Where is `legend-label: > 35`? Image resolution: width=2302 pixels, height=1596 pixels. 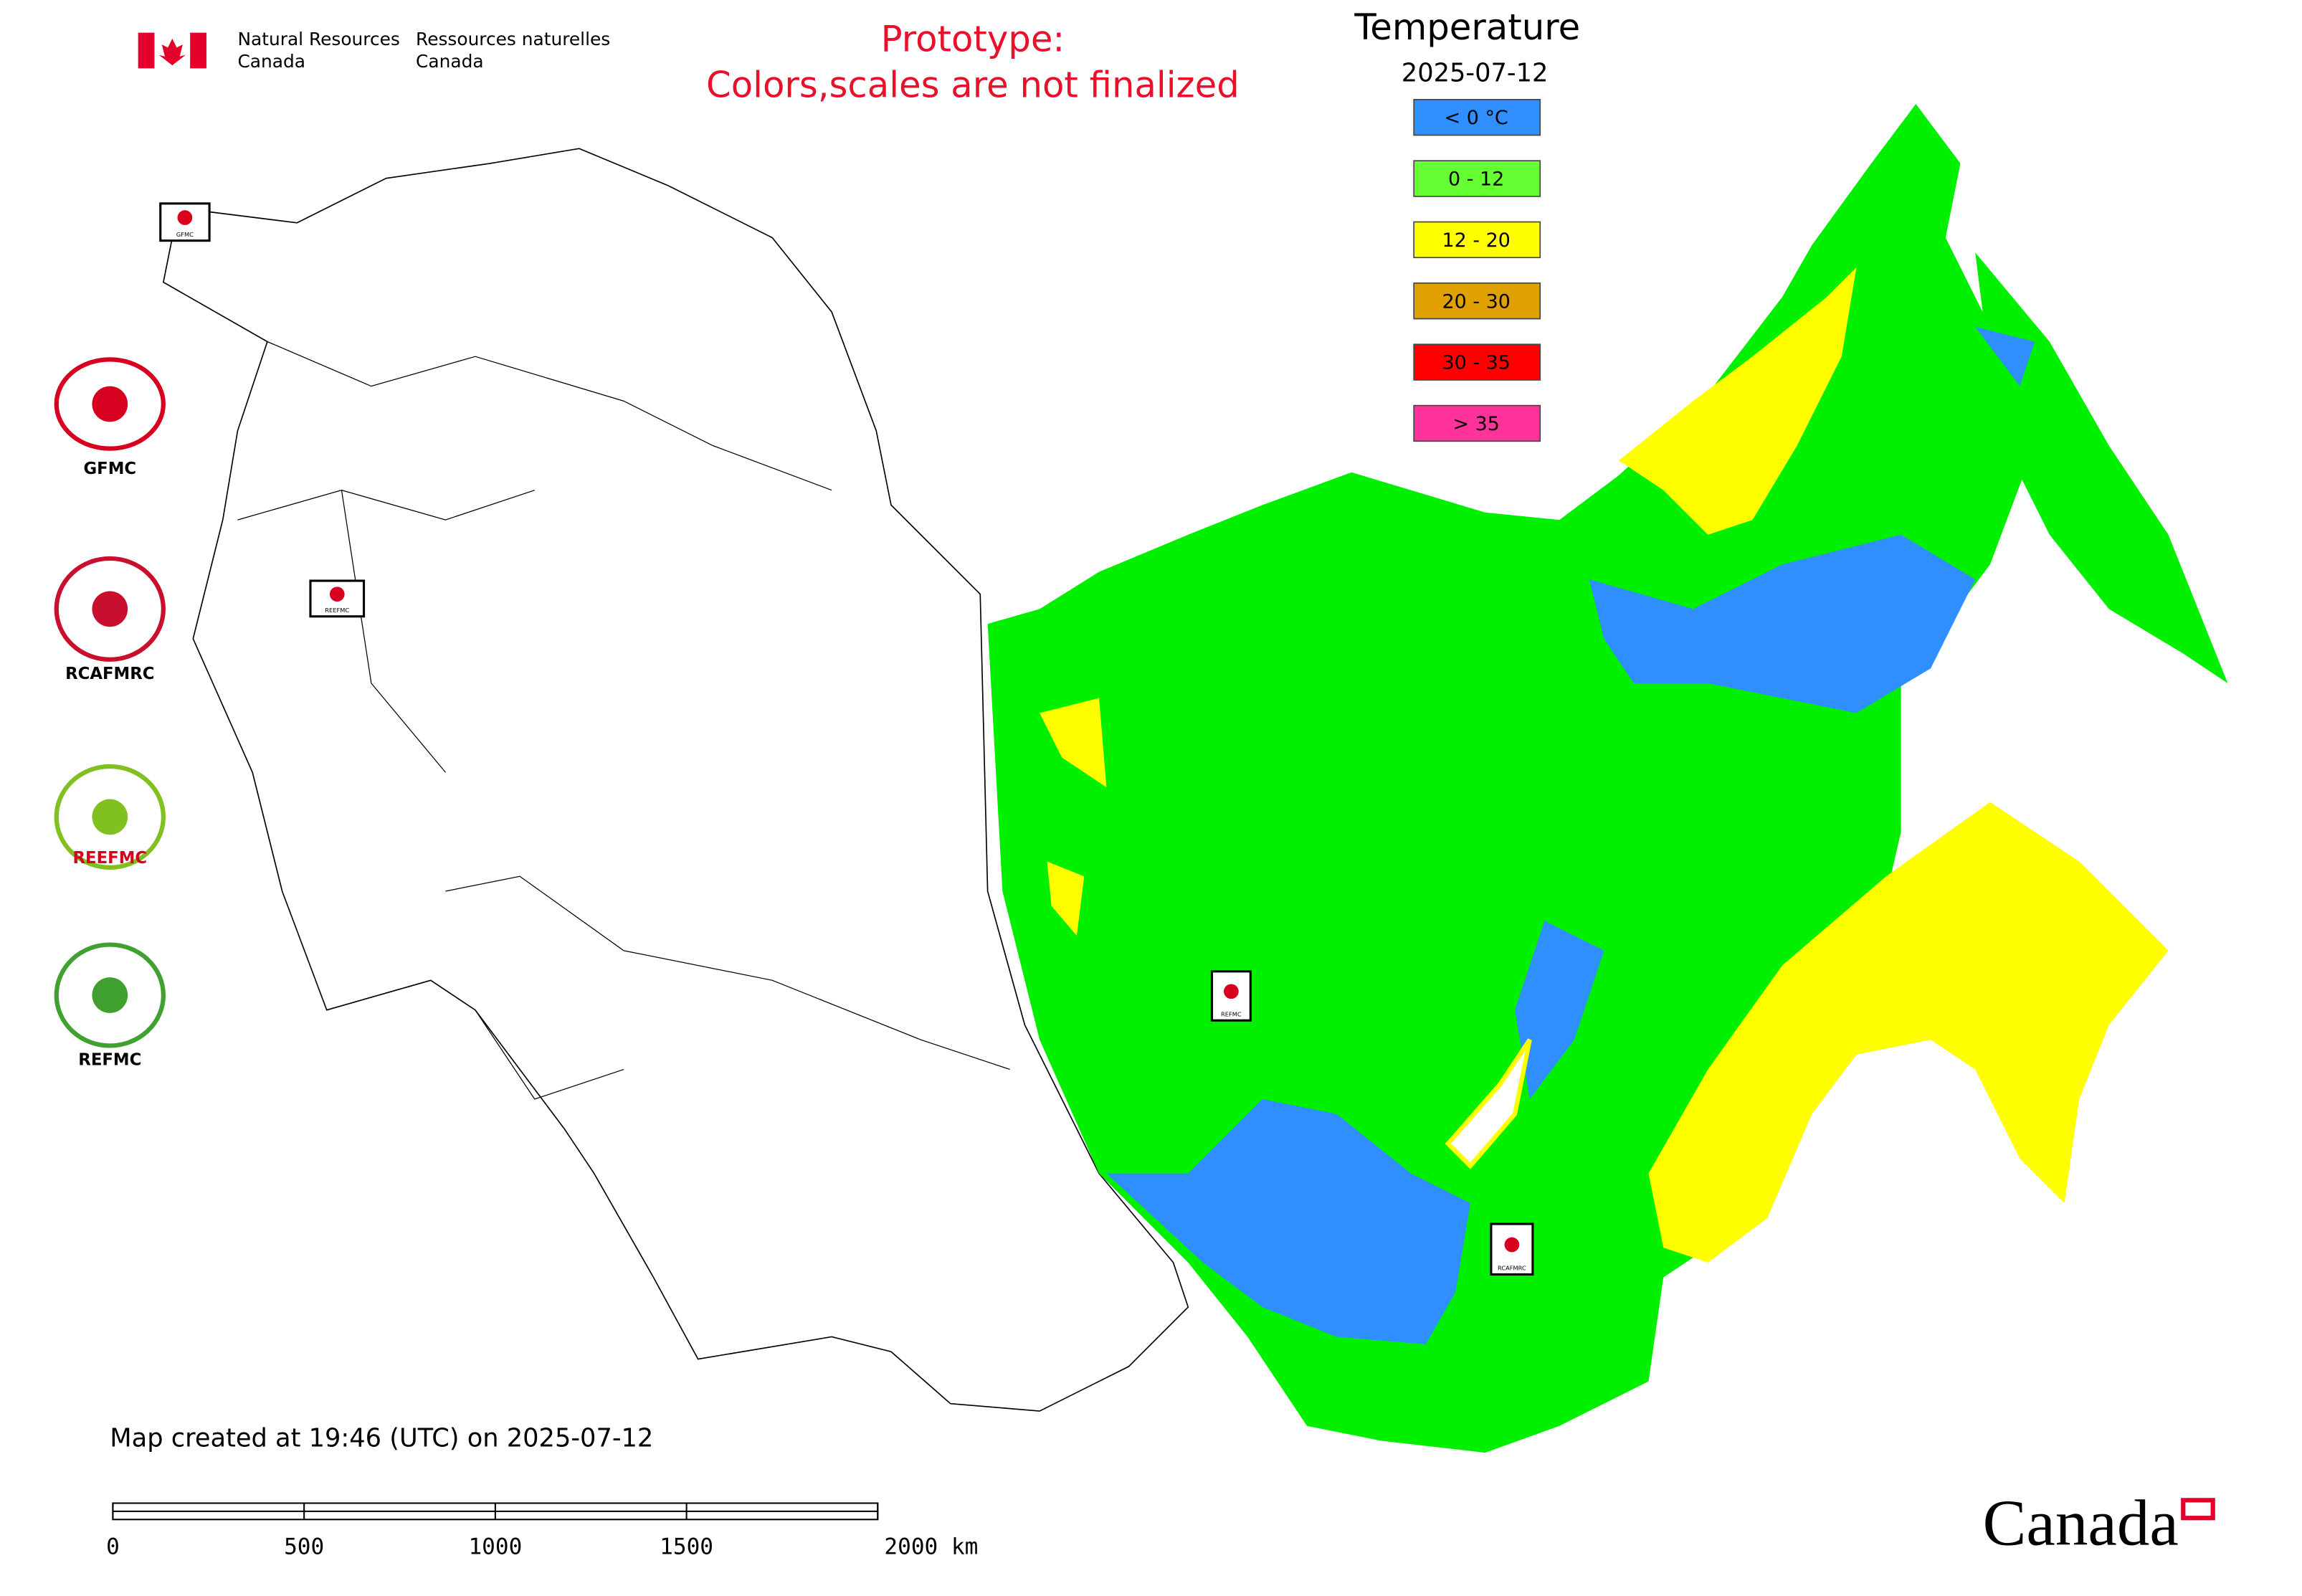 legend-label: > 35 is located at coordinates (1475, 424).